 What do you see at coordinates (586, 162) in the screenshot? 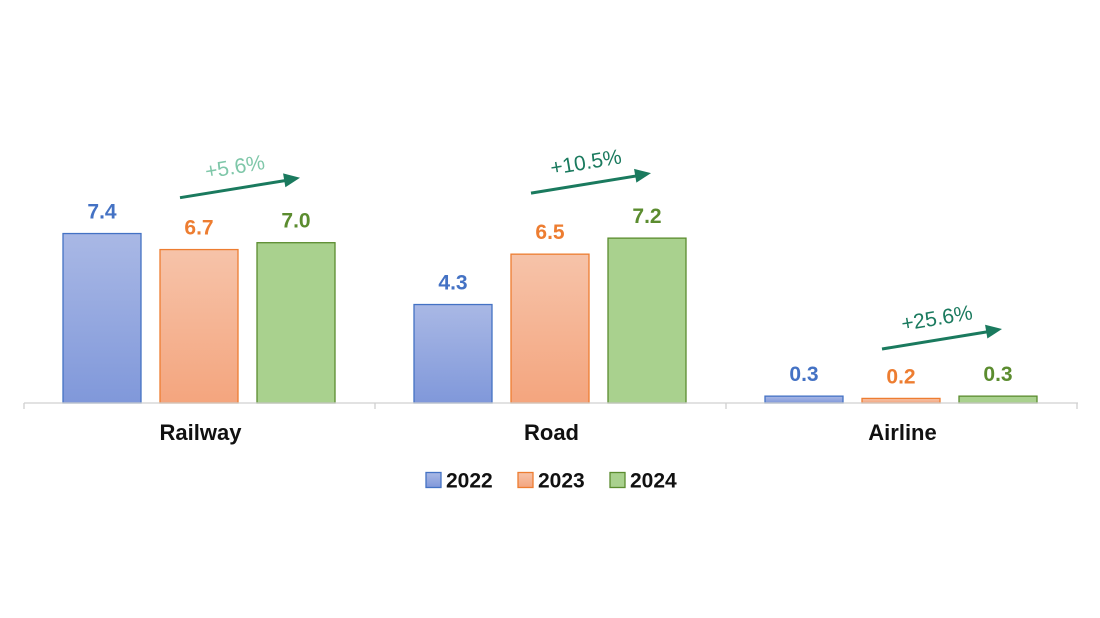
I see `growth-label-road: +10.5%` at bounding box center [586, 162].